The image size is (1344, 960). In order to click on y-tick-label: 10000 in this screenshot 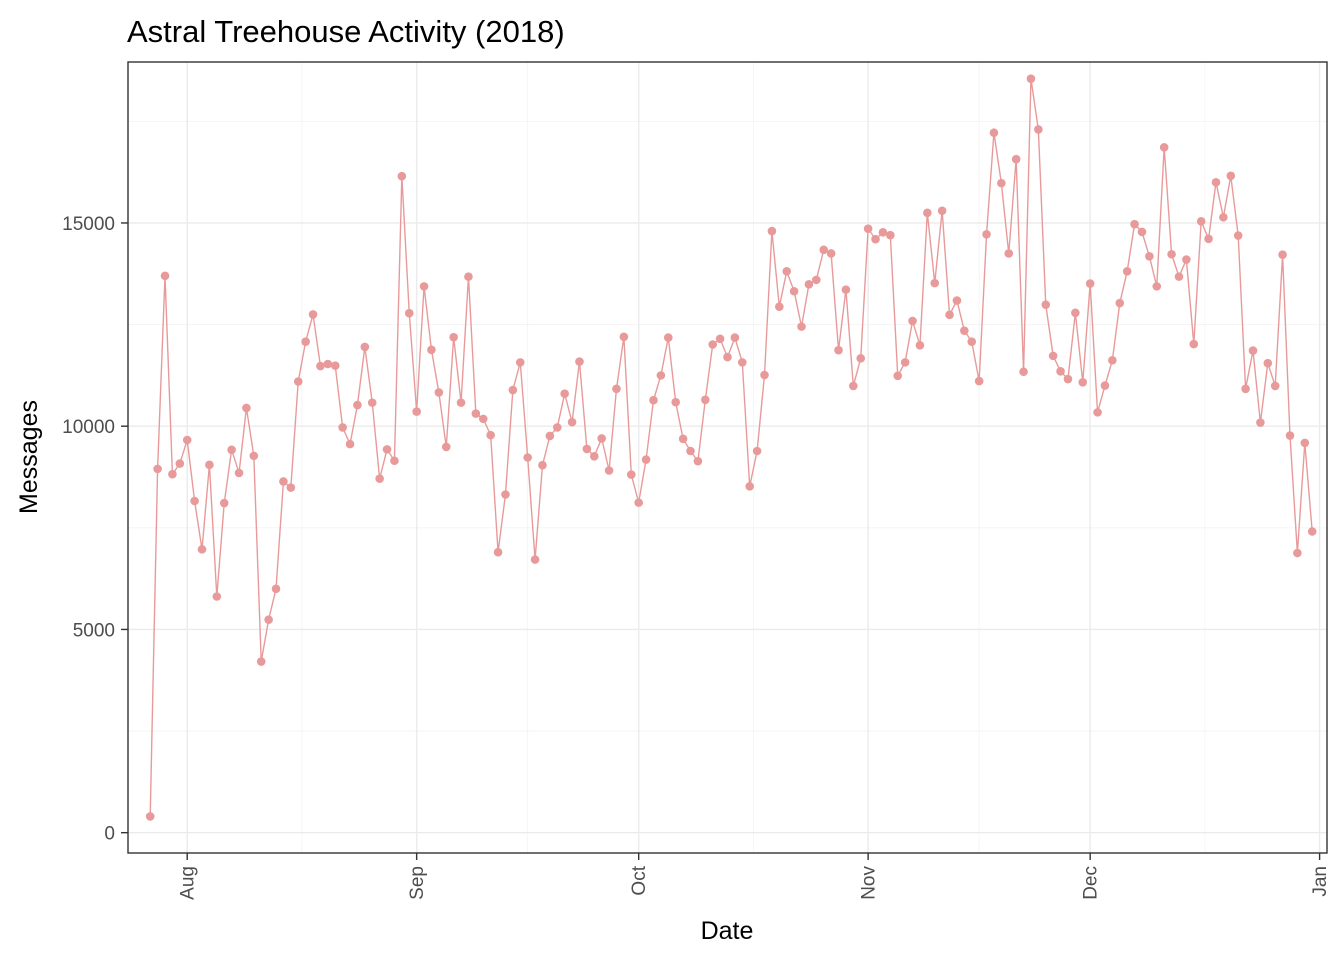, I will do `click(88, 427)`.